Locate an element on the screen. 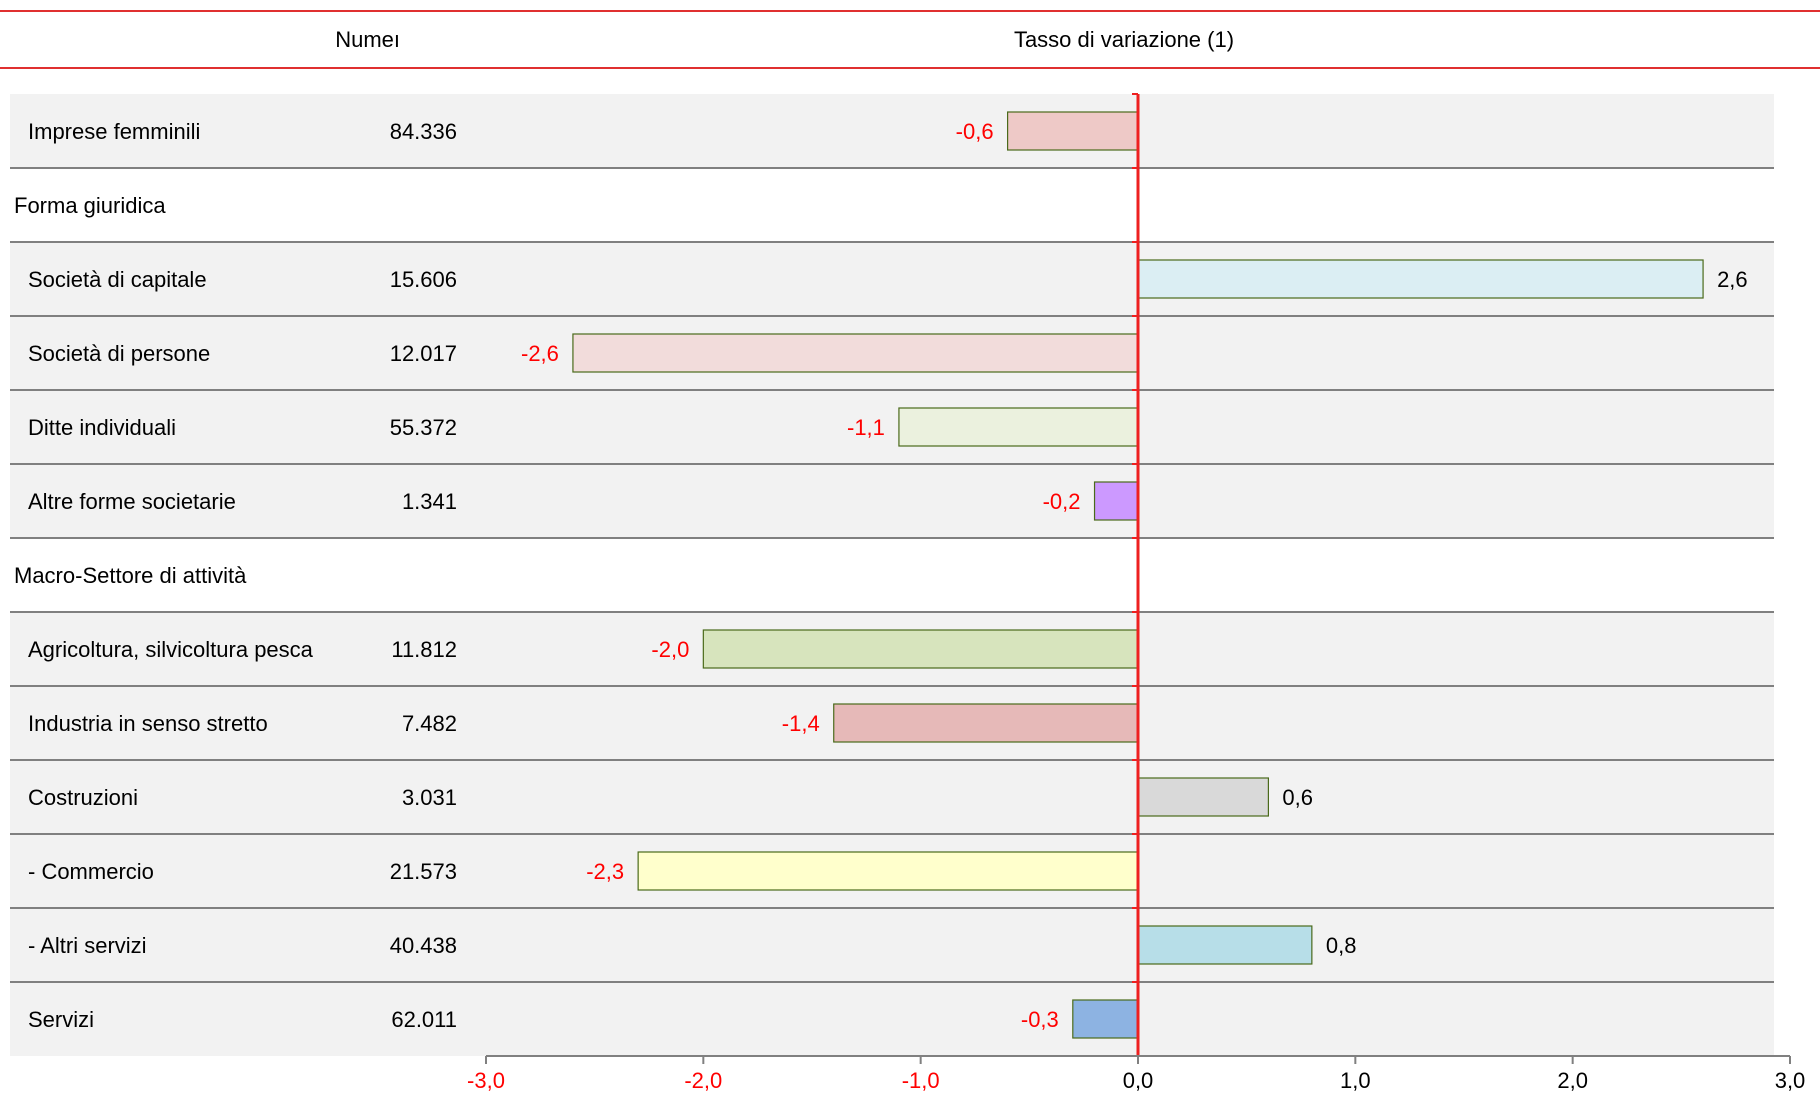  row-number: 7.482 is located at coordinates (429, 723).